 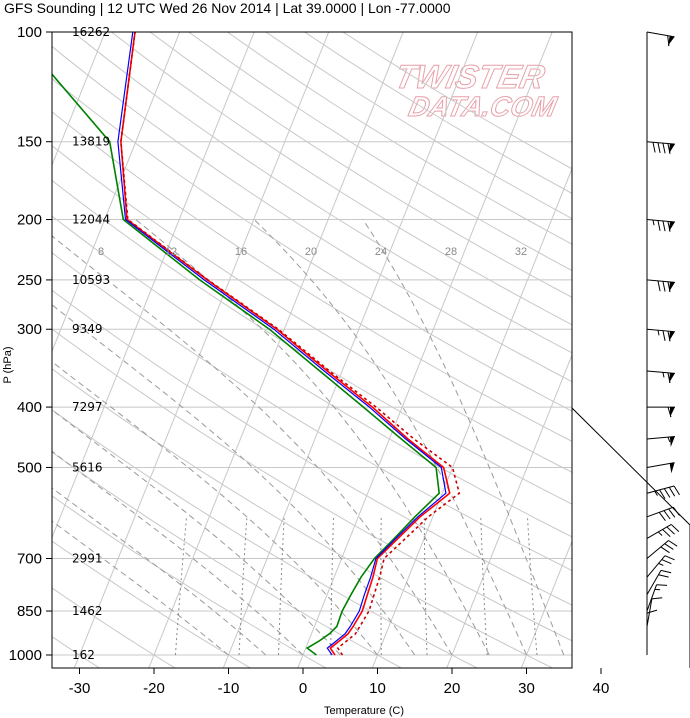 What do you see at coordinates (25, 655) in the screenshot?
I see `pressure-tick-label: 1000` at bounding box center [25, 655].